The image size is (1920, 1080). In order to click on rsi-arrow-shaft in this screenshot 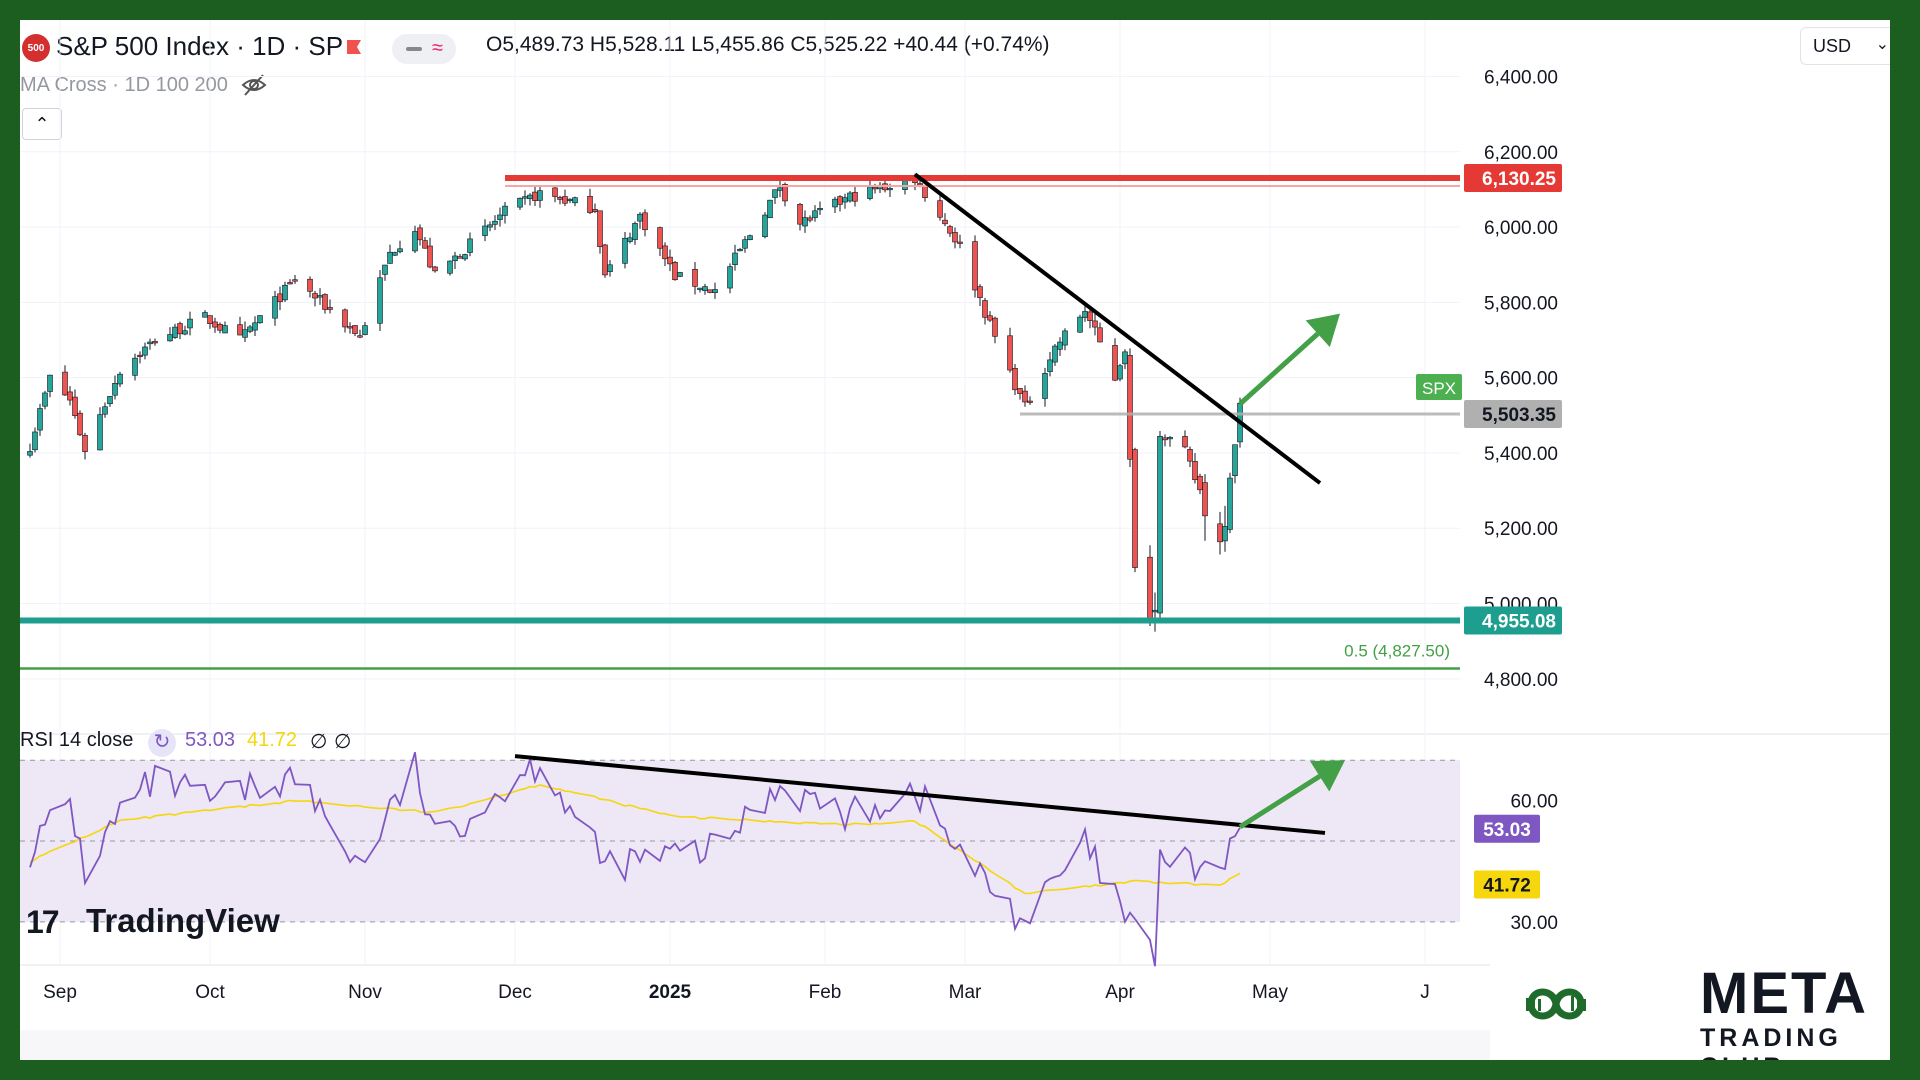, I will do `click(1280, 801)`.